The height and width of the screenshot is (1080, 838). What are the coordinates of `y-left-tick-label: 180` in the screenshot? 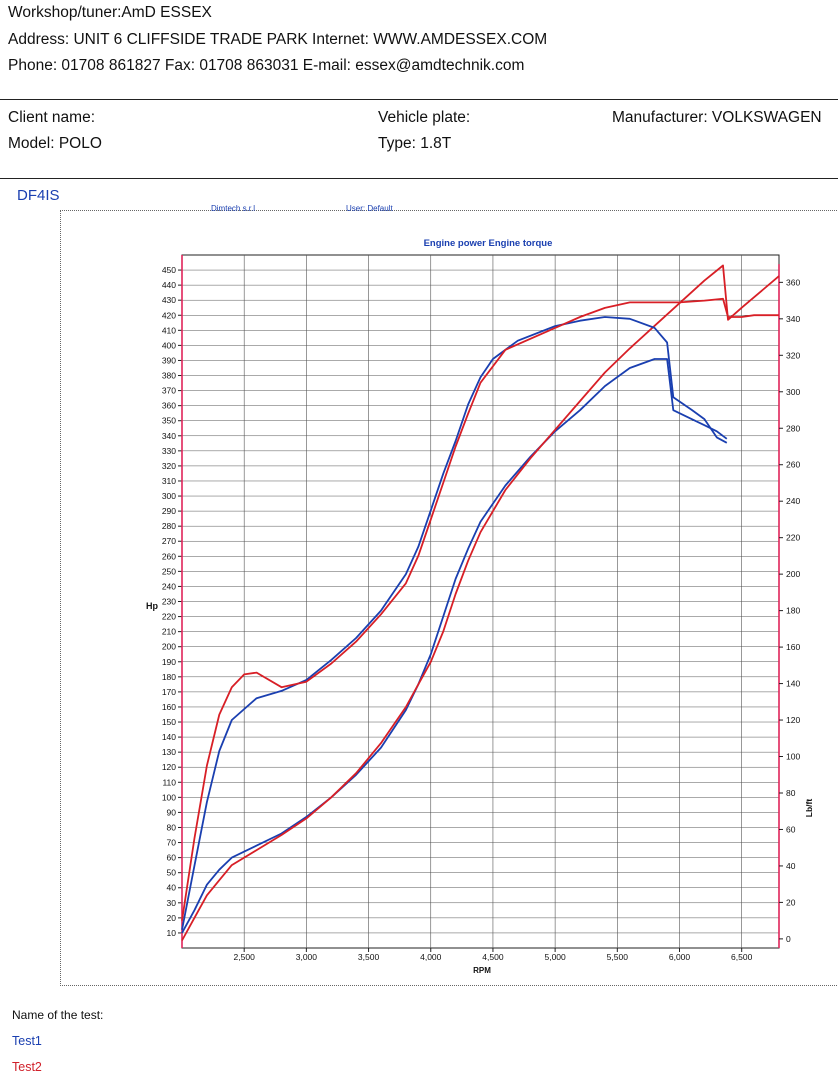 It's located at (169, 677).